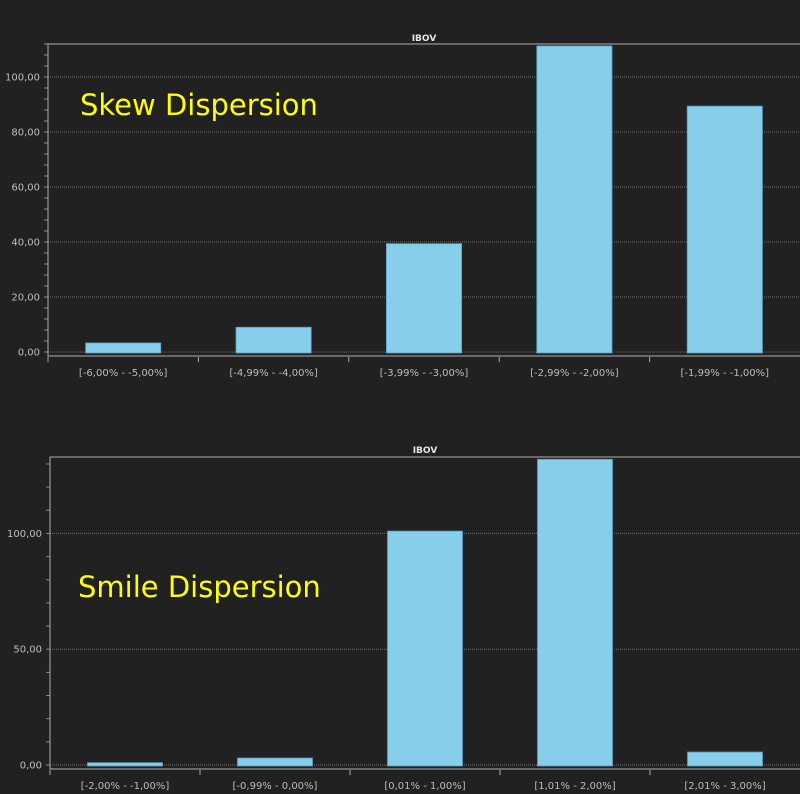  Describe the element at coordinates (724, 786) in the screenshot. I see `x-tick-label: [2,01% - 3,00%]` at that location.